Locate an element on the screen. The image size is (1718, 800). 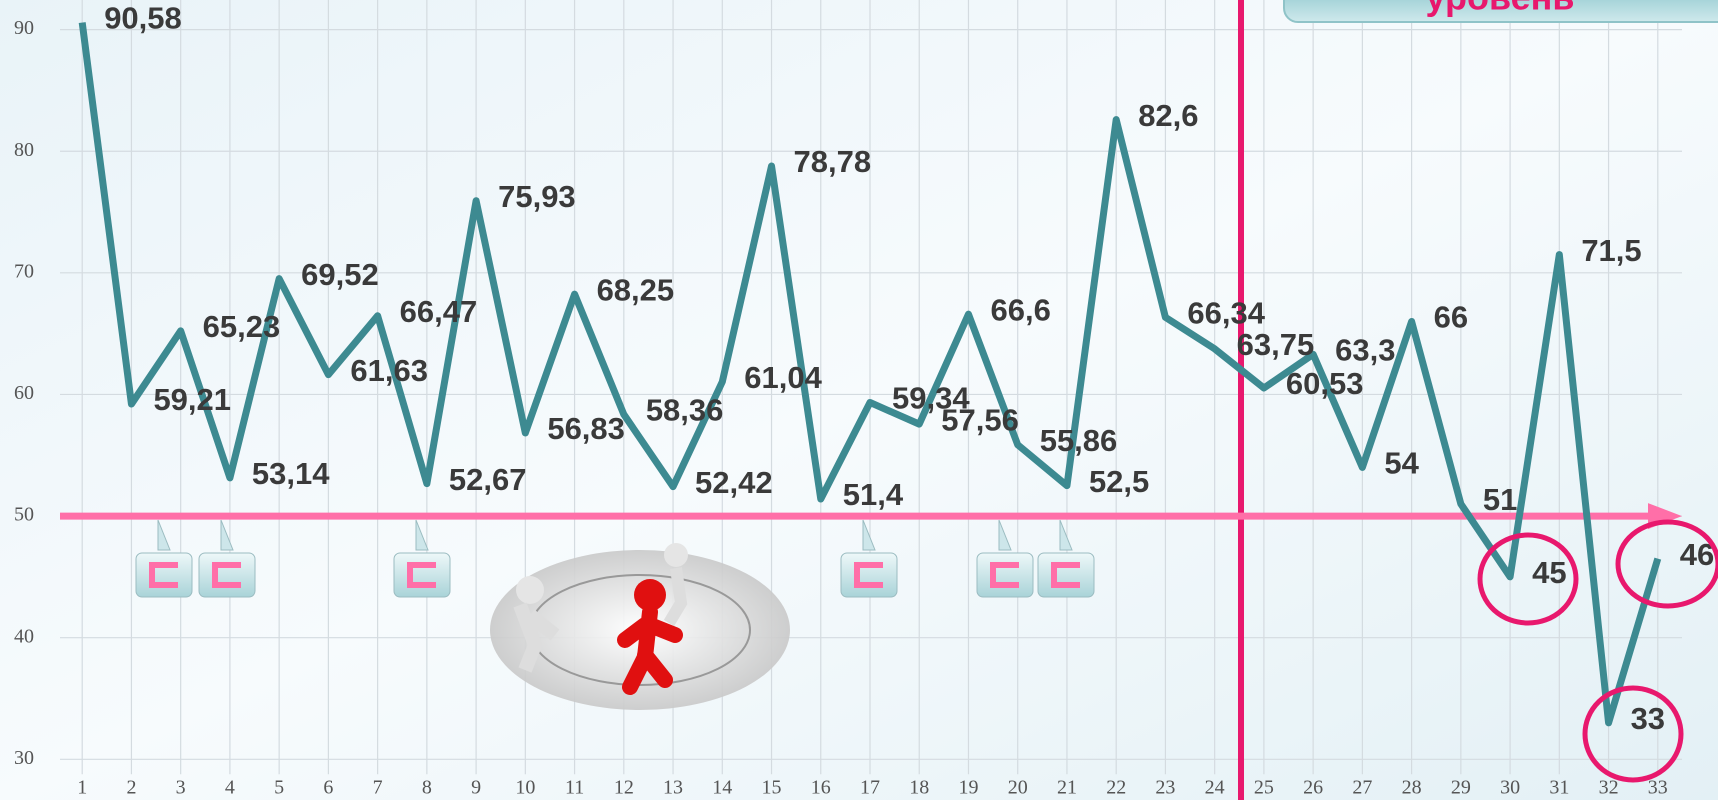
x-tick-label: 3 is located at coordinates (181, 788).